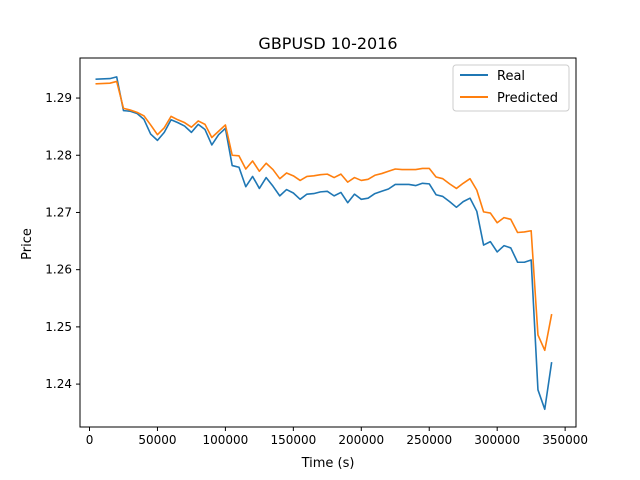 This screenshot has height=480, width=640. What do you see at coordinates (511, 76) in the screenshot?
I see `legend-label-real: Real` at bounding box center [511, 76].